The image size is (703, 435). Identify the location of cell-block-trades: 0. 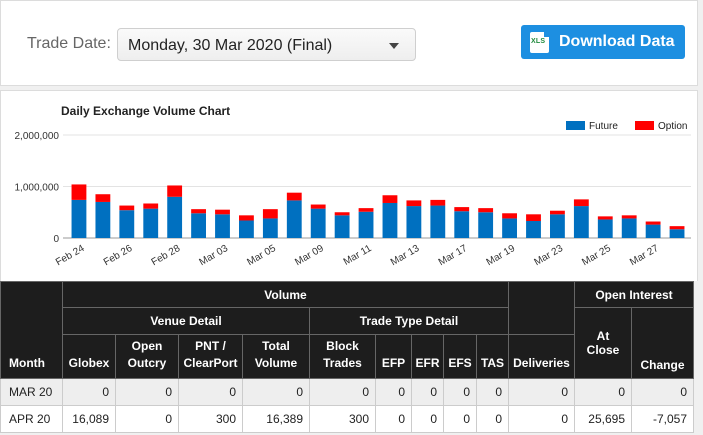
(342, 392).